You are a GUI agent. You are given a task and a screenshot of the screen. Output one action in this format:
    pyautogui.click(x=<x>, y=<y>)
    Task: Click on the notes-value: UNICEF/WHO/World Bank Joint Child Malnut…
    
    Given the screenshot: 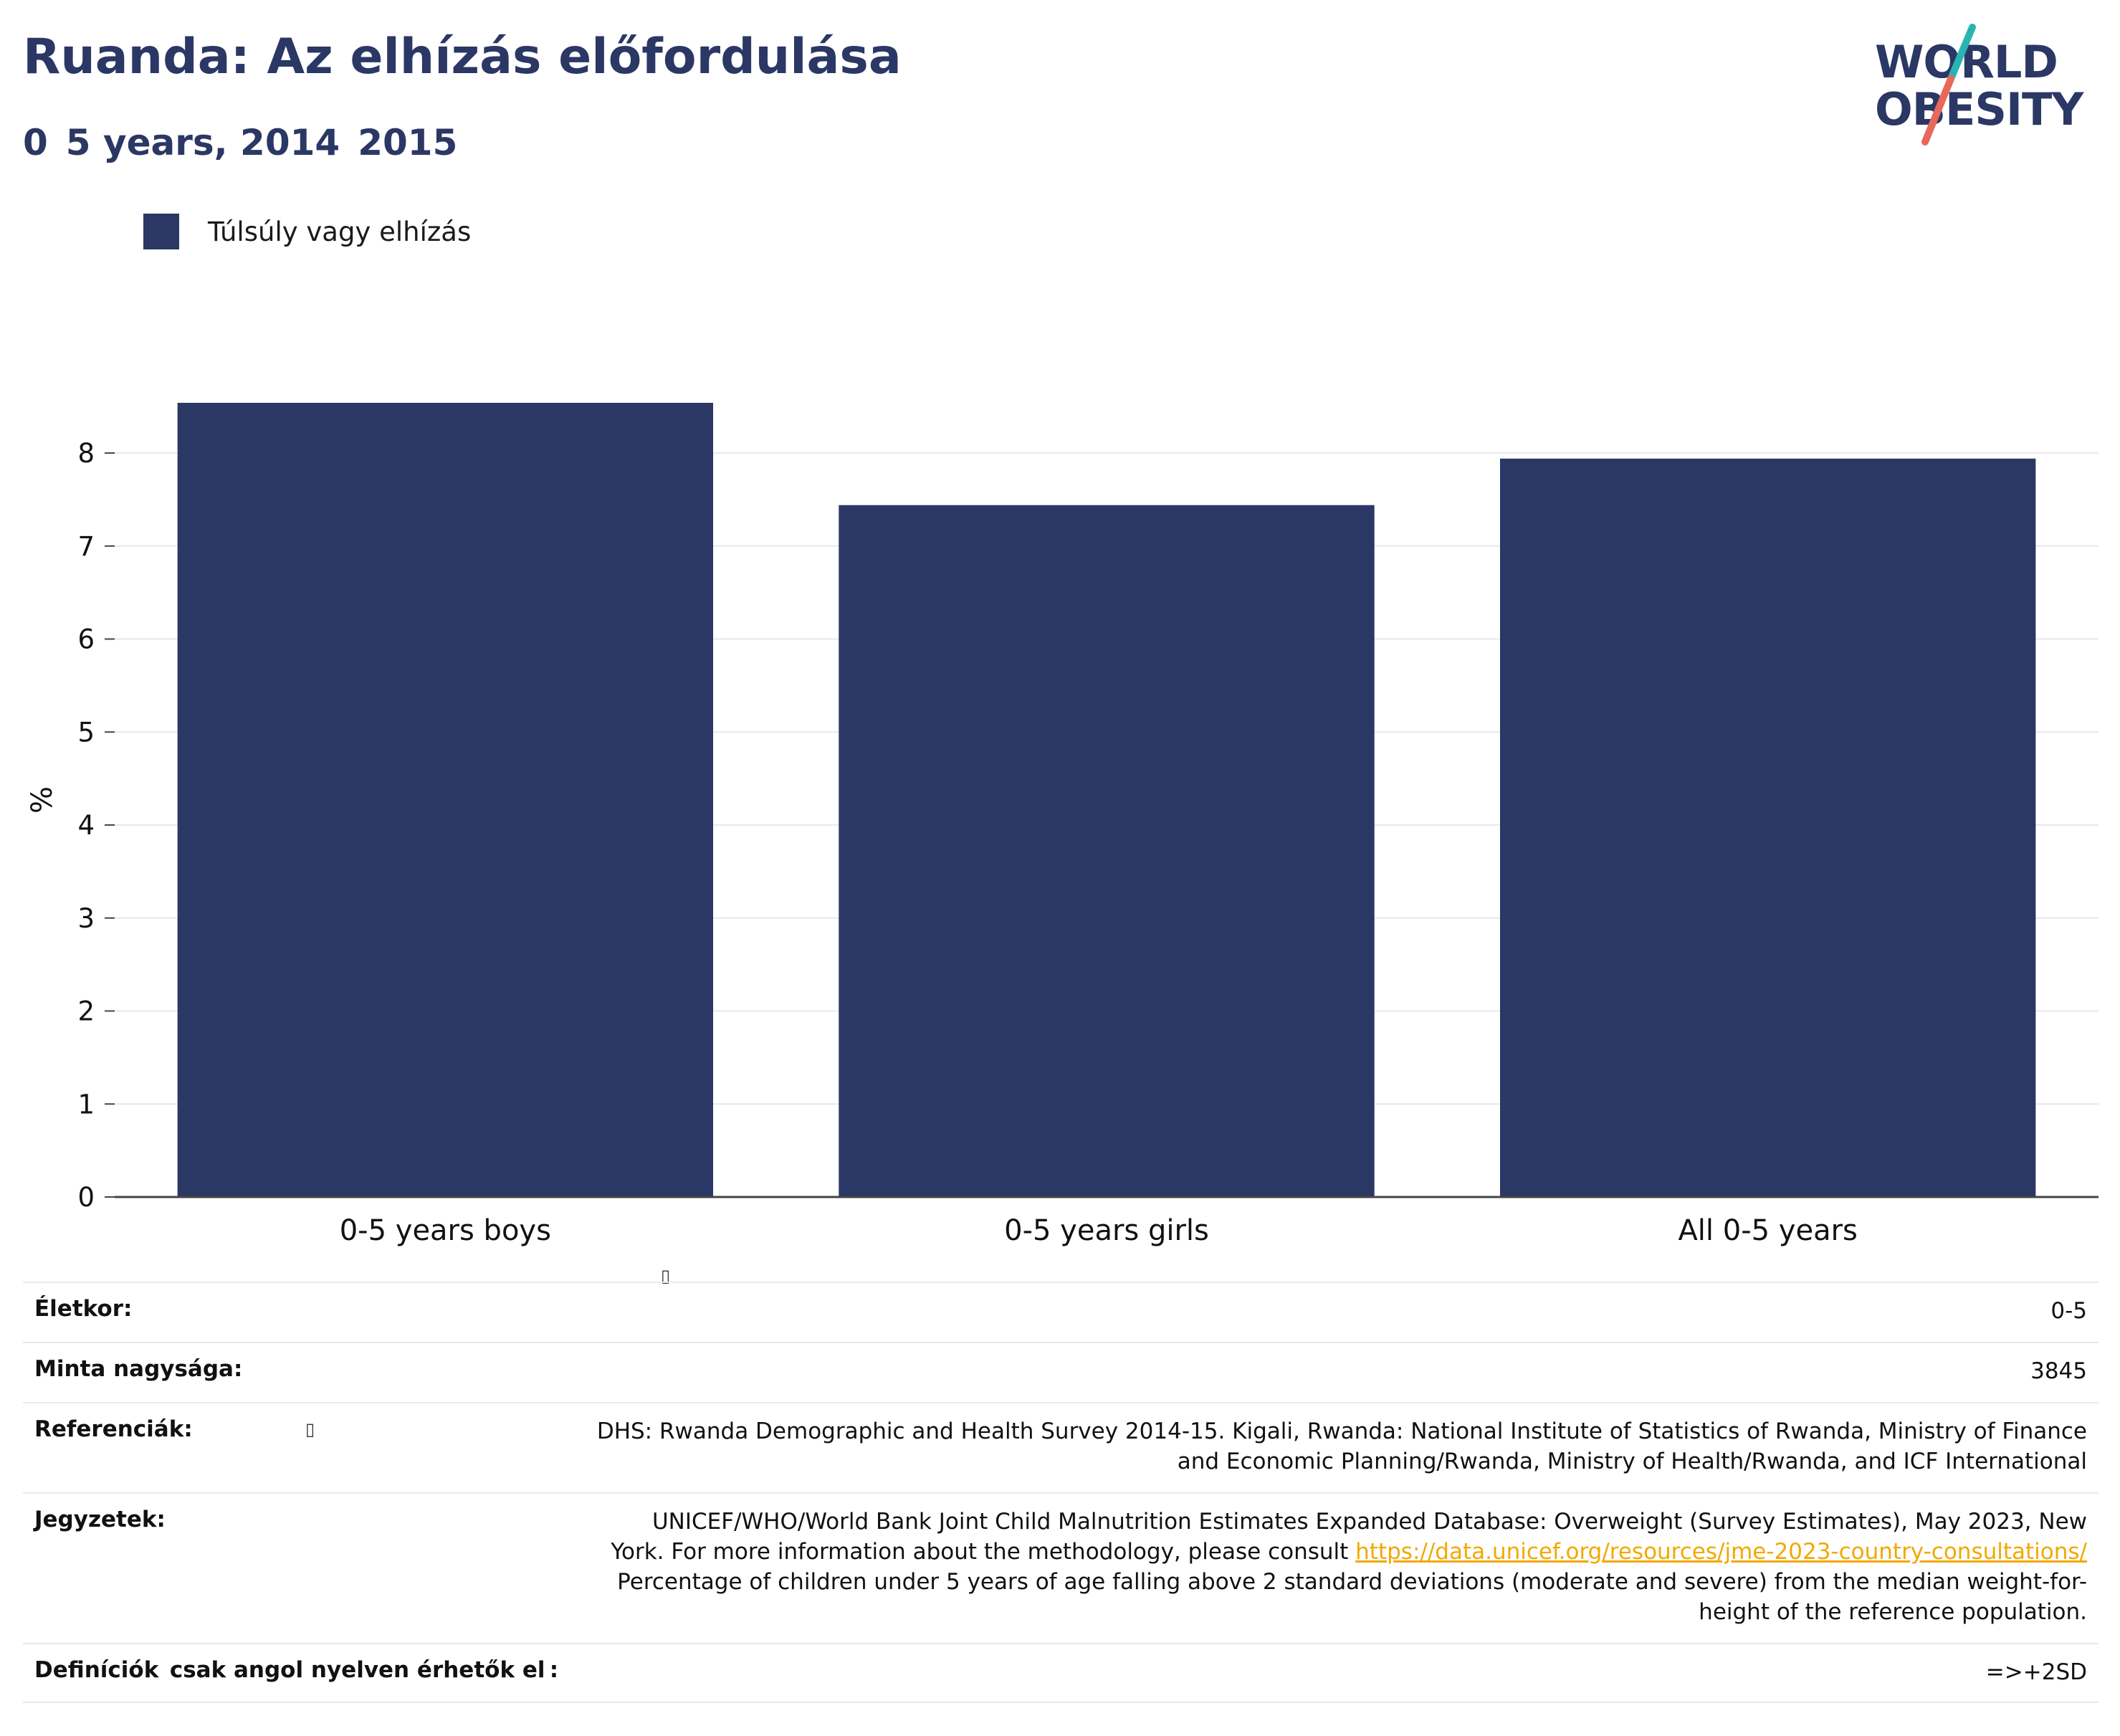 What is the action you would take?
    pyautogui.click(x=1349, y=1567)
    